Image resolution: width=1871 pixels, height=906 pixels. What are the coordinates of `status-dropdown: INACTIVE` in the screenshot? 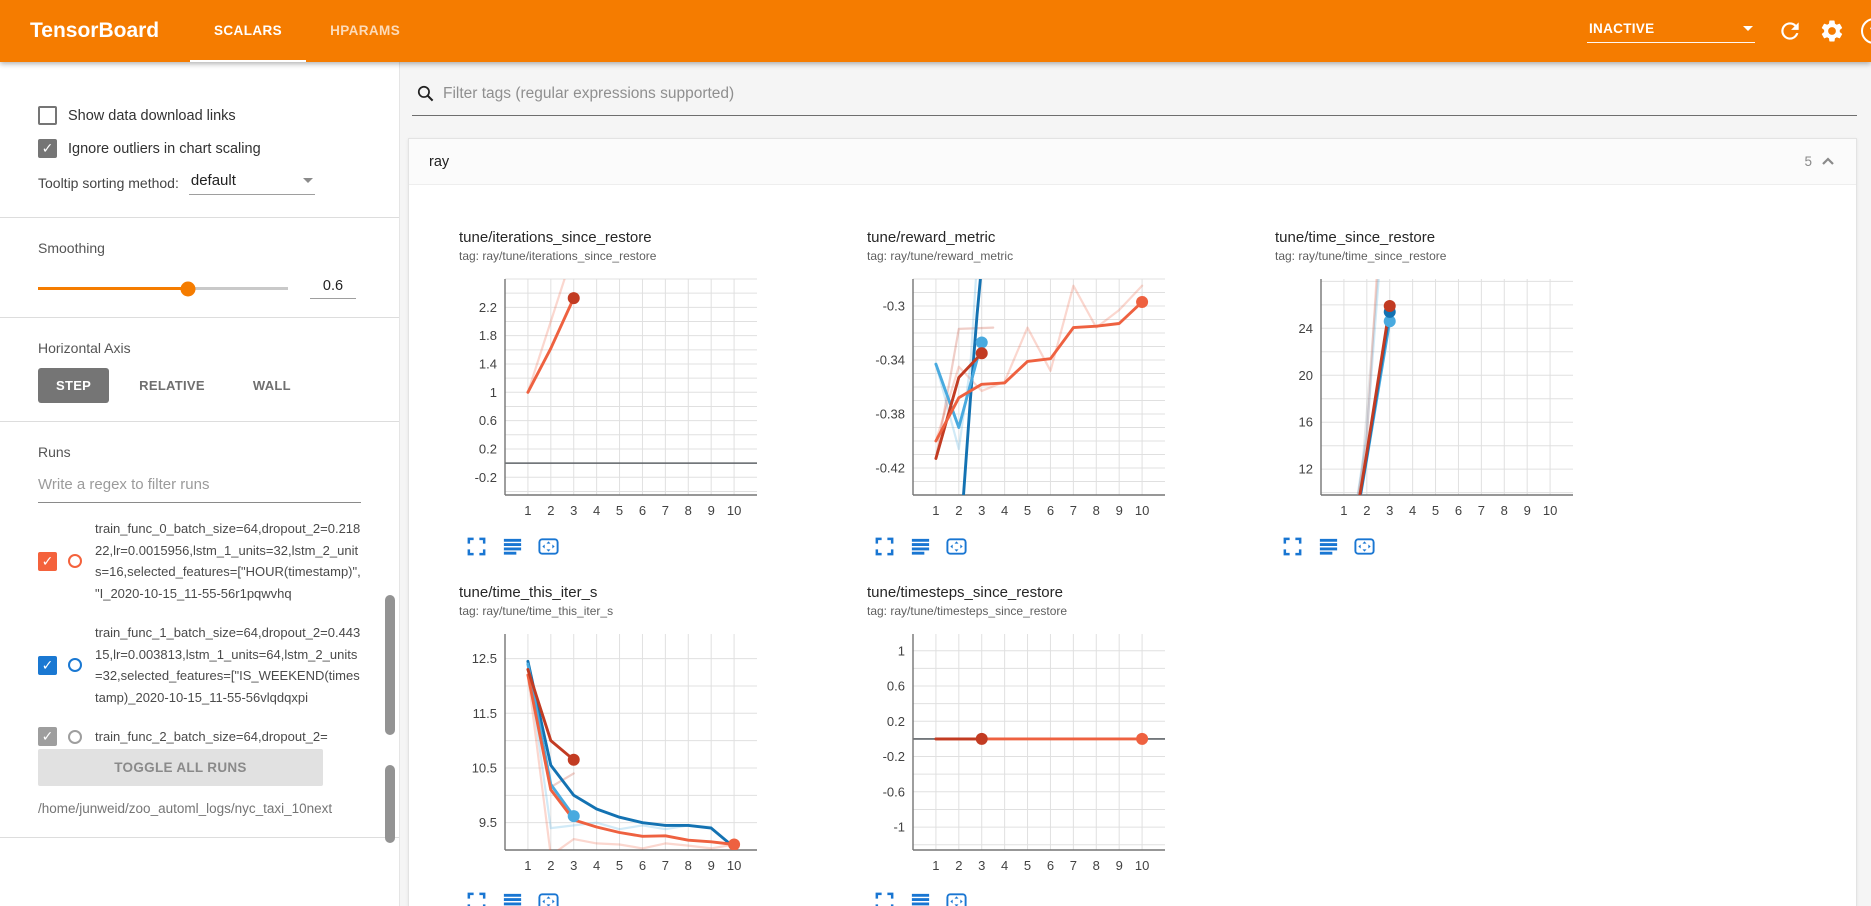 It's located at (1671, 31).